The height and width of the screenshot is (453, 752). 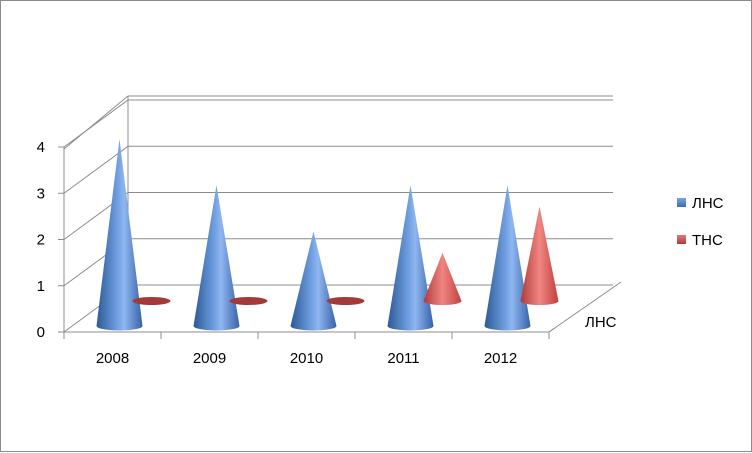 What do you see at coordinates (41, 193) in the screenshot?
I see `y-tick-label: 3` at bounding box center [41, 193].